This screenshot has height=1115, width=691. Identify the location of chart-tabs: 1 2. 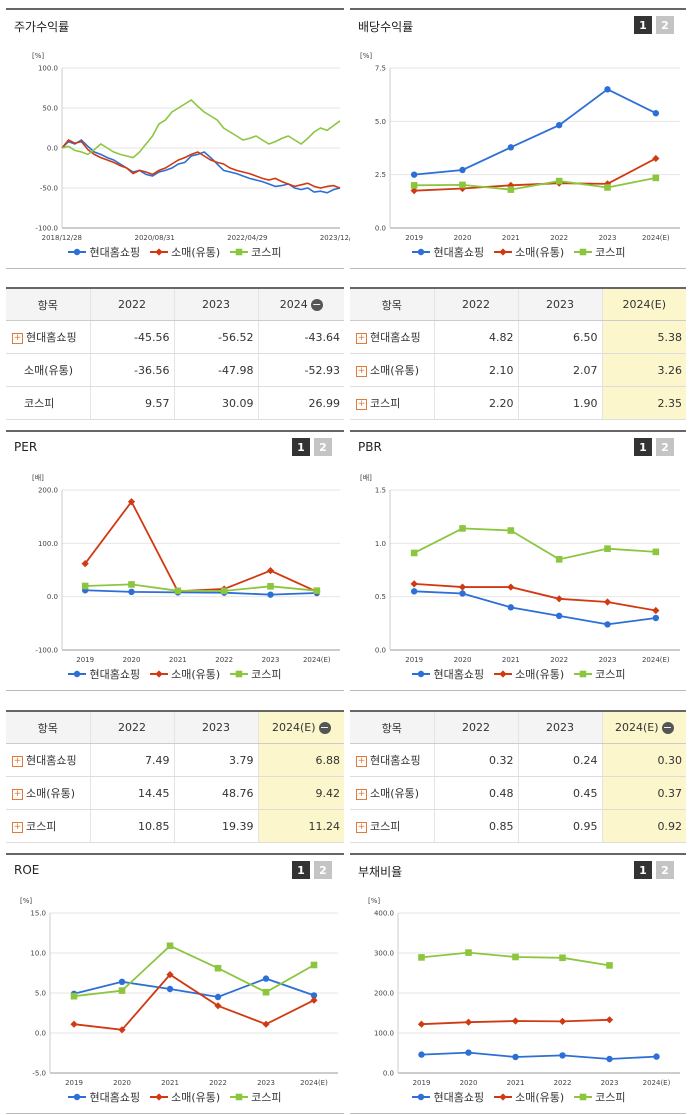
(654, 447).